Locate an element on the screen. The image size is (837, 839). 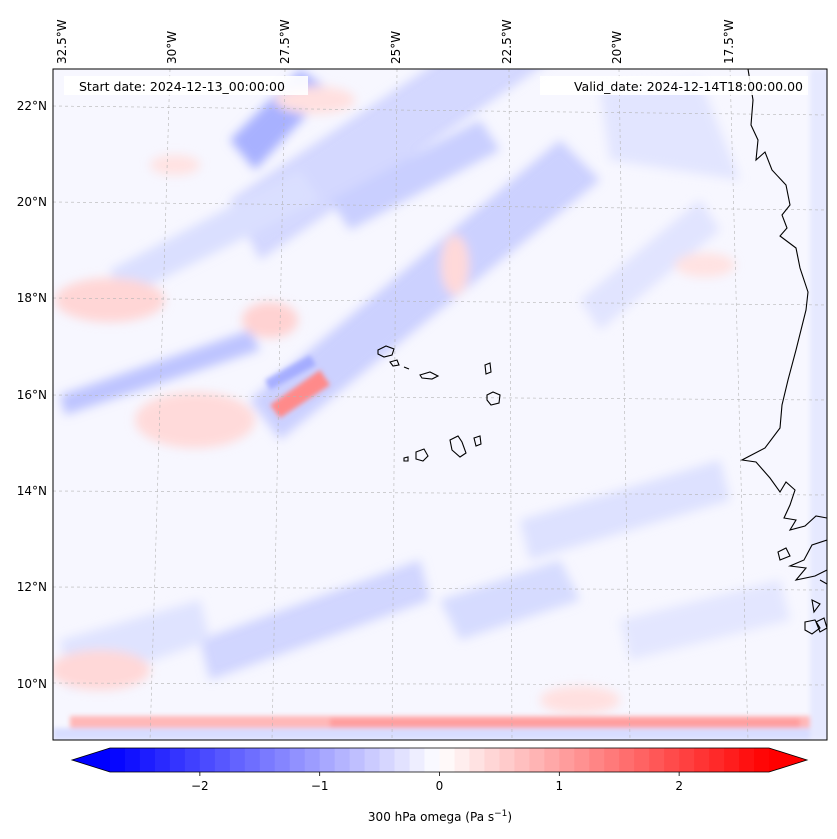
start-date-label: Start date: 2024-12-13_00:00:00 is located at coordinates (182, 86).